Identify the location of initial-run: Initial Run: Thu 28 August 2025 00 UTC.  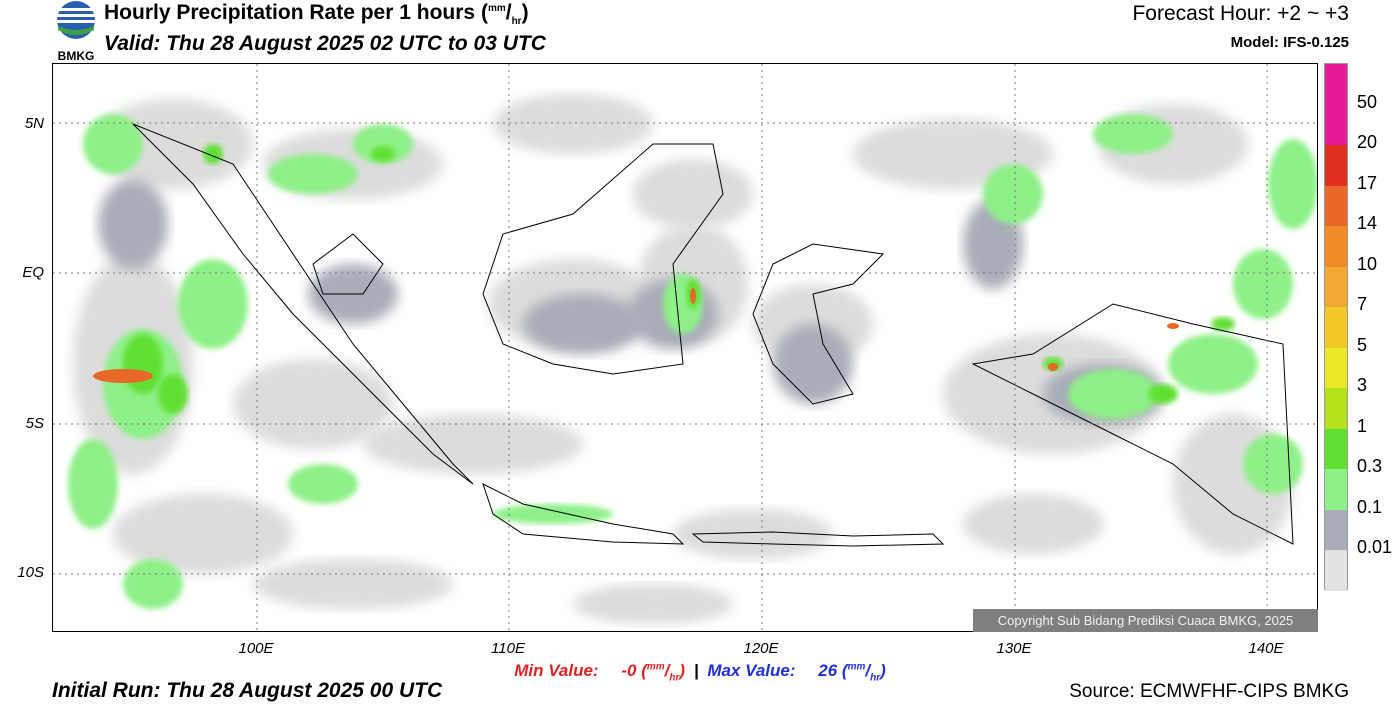
(247, 690).